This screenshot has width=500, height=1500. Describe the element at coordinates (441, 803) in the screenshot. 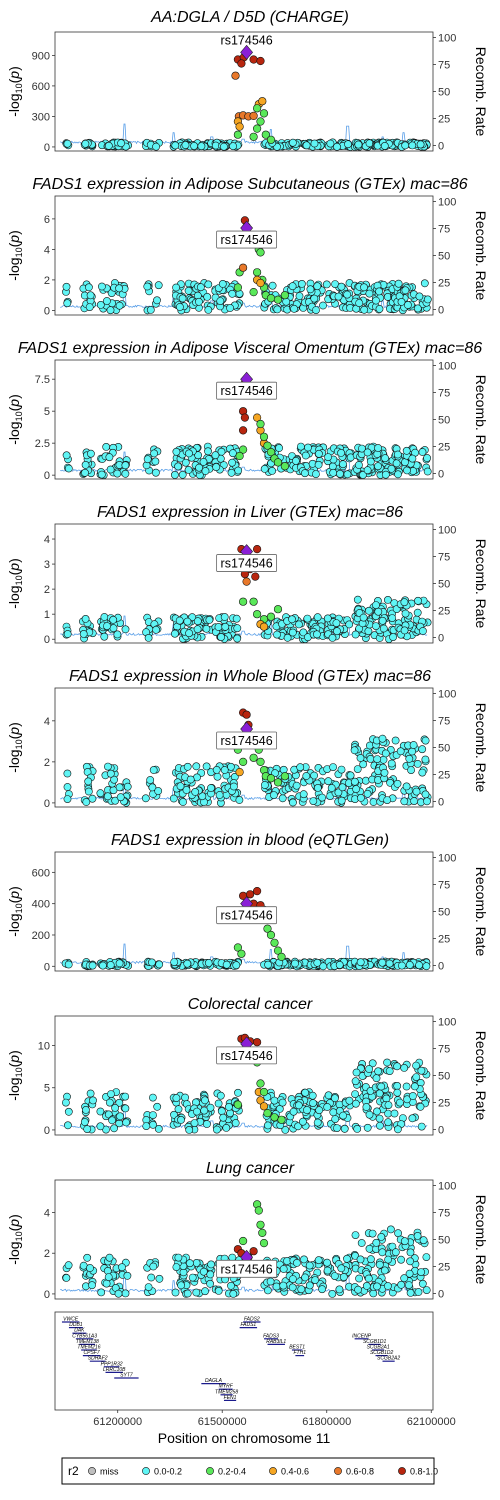

I see `y2-tick-label: 0` at that location.